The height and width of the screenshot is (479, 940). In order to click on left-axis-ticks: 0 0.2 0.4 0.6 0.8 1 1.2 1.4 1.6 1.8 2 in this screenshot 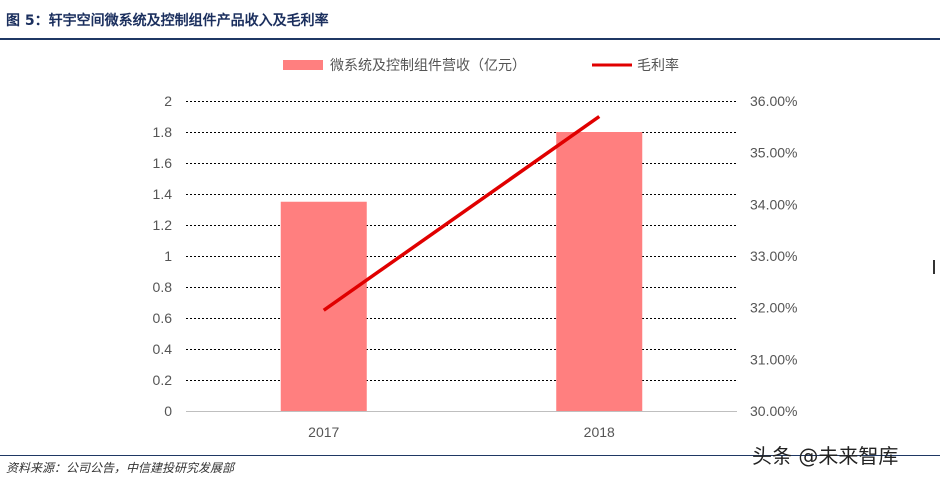, I will do `click(163, 256)`.